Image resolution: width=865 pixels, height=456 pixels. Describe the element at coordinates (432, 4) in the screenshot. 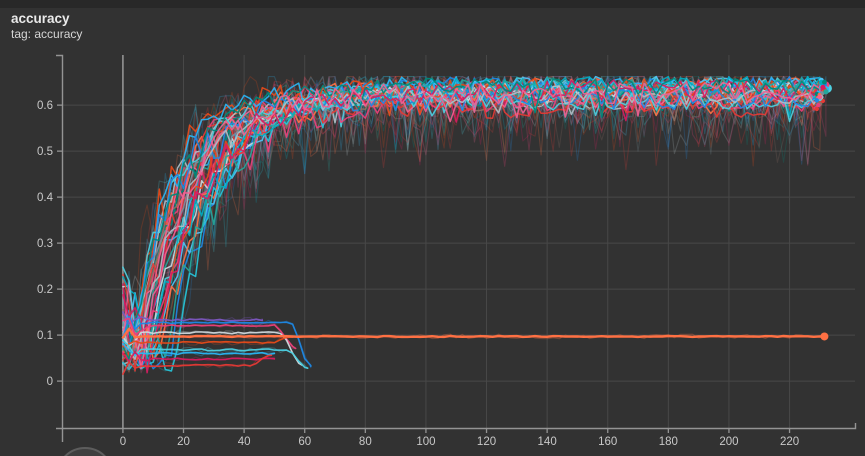

I see `window-top-edge` at that location.